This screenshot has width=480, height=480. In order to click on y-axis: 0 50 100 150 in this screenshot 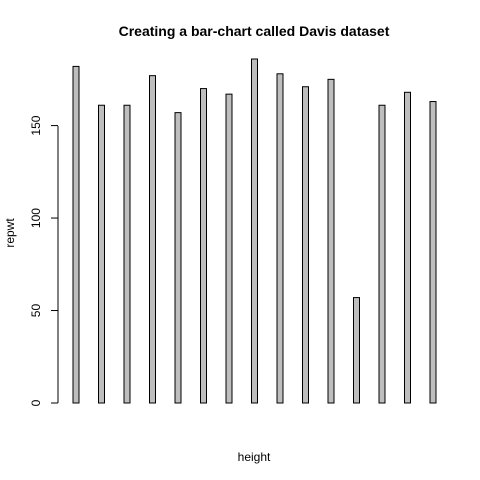, I will do `click(44, 260)`.